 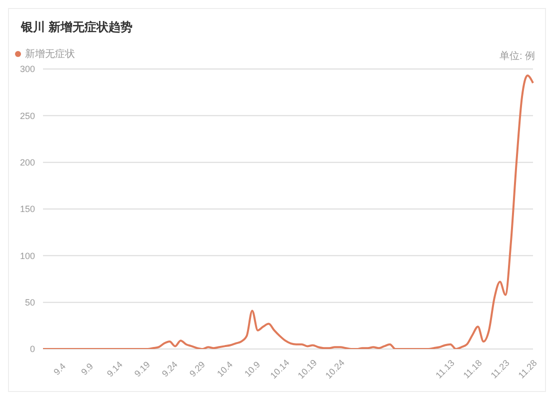 I want to click on y-tick-label: 50, so click(x=29, y=303).